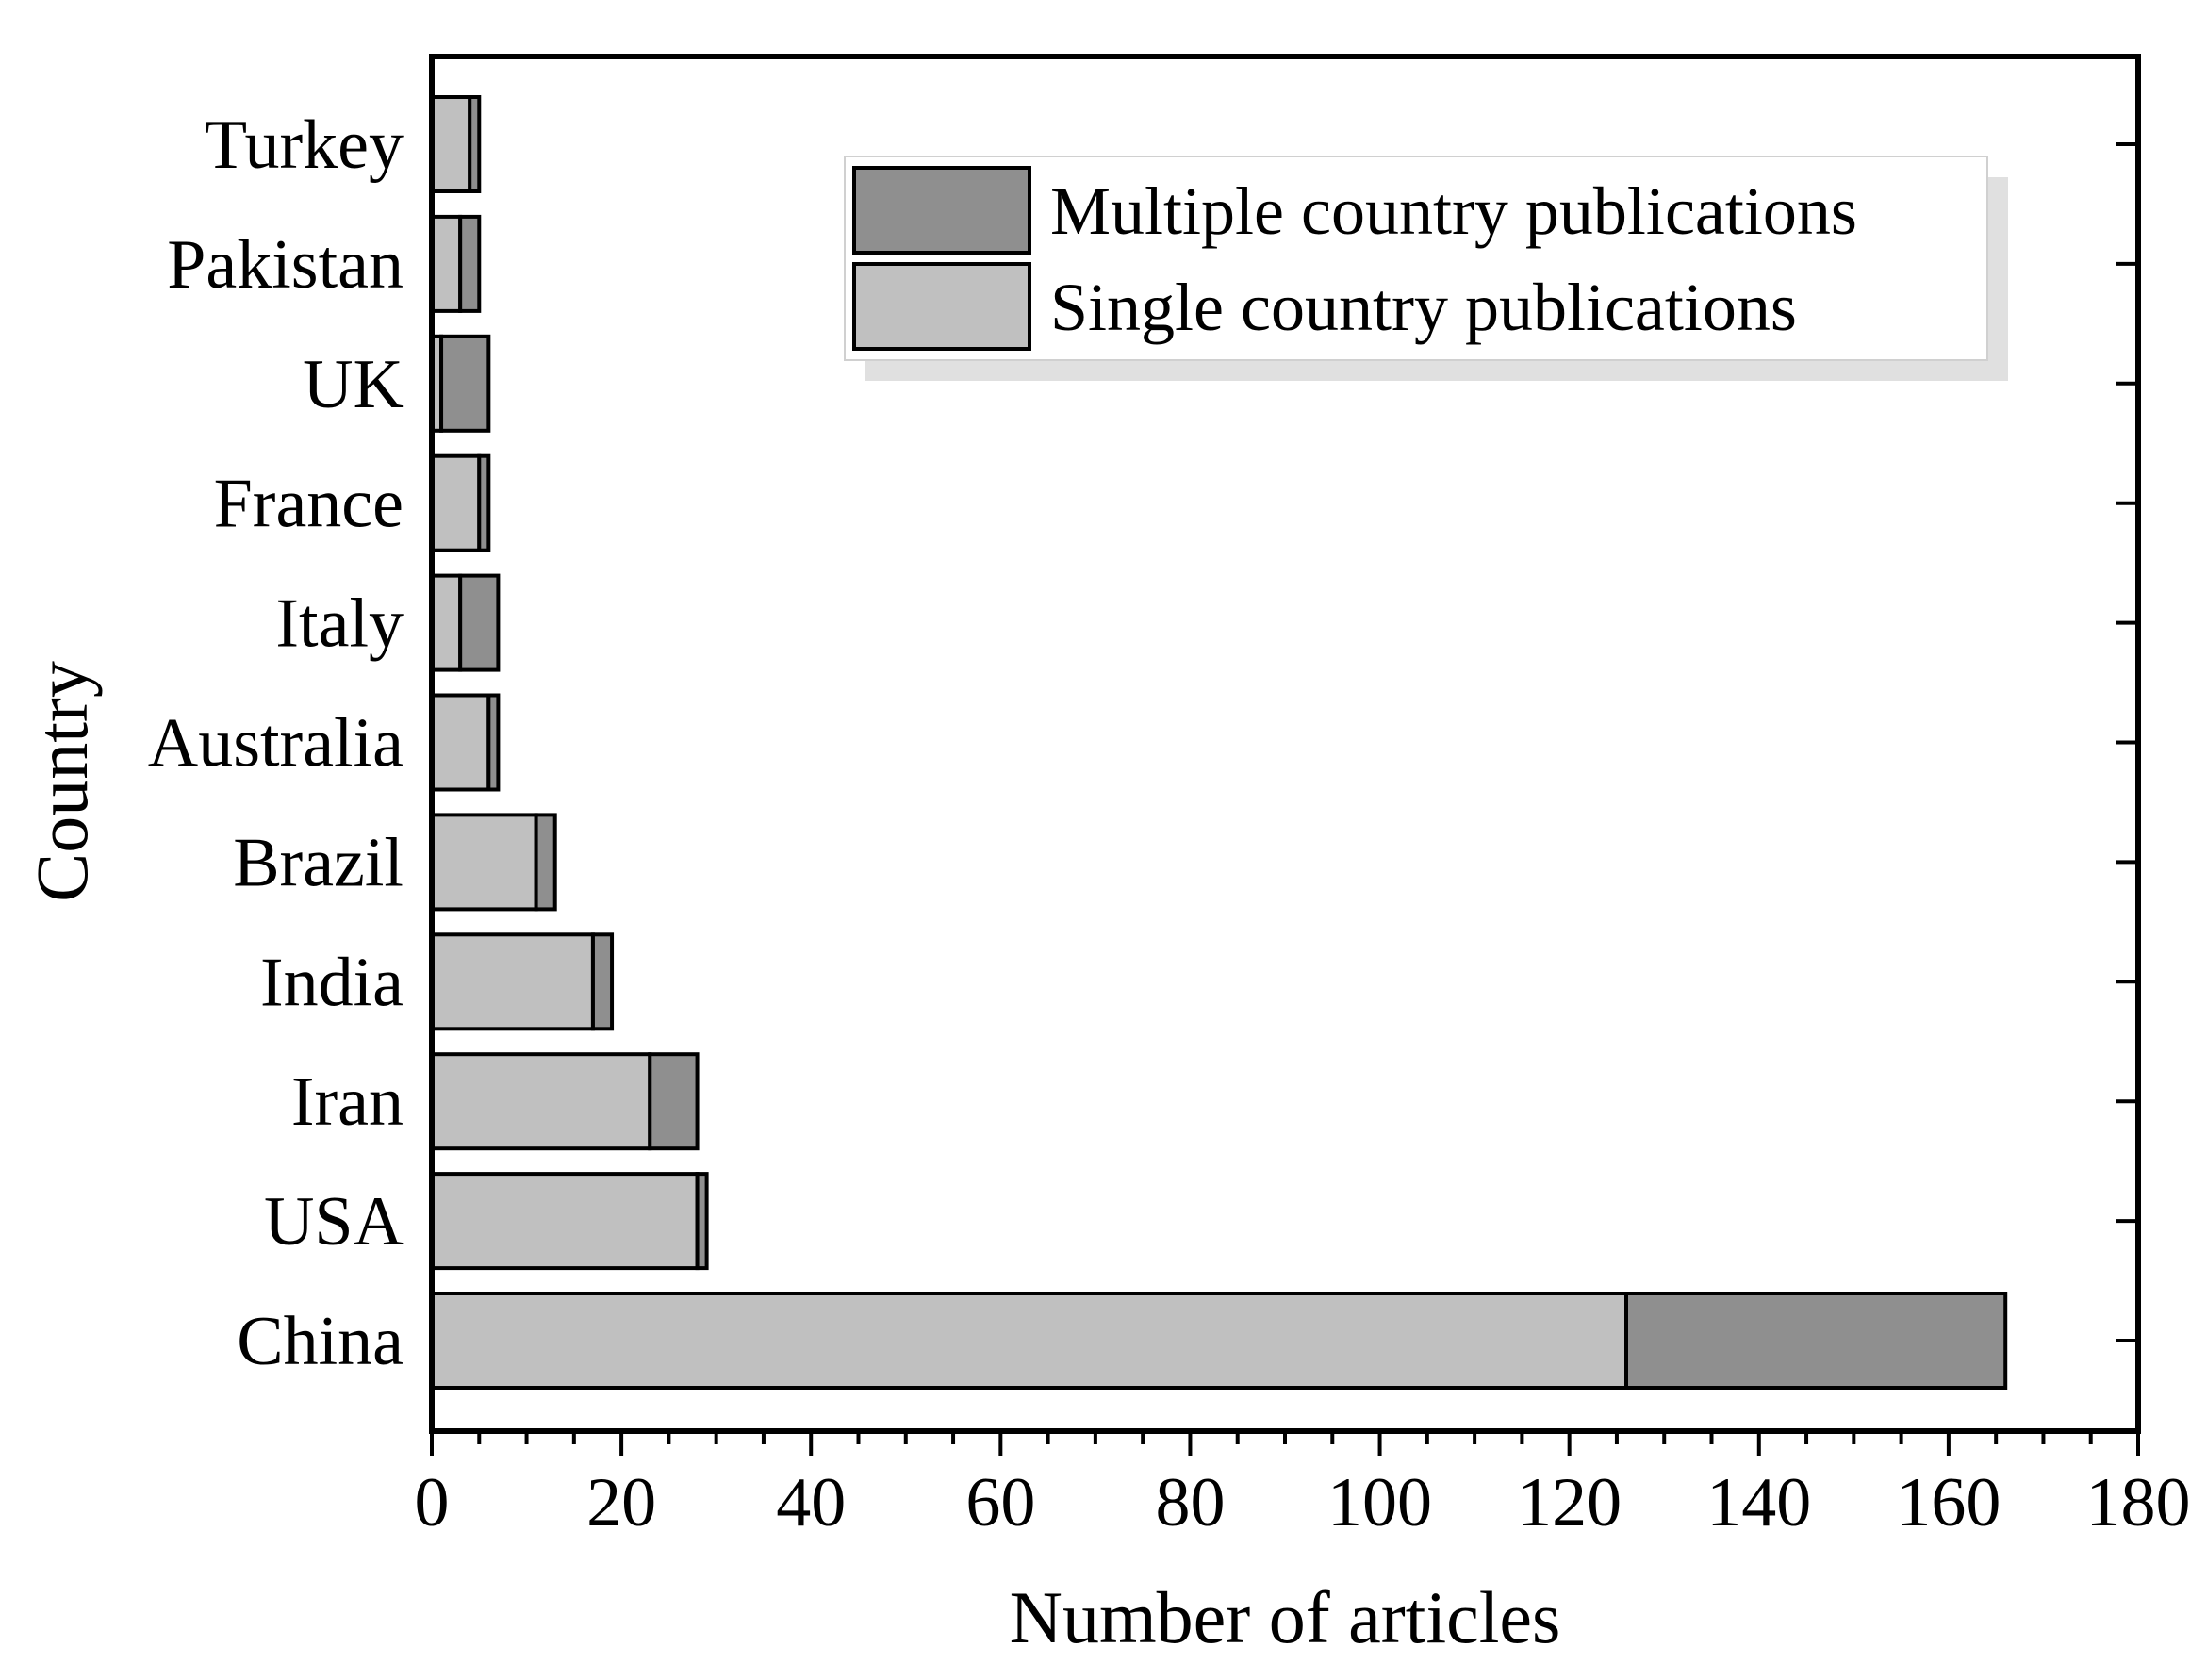 The image size is (2207, 1680). What do you see at coordinates (702, 1221) in the screenshot?
I see `bar-usa-multiple` at bounding box center [702, 1221].